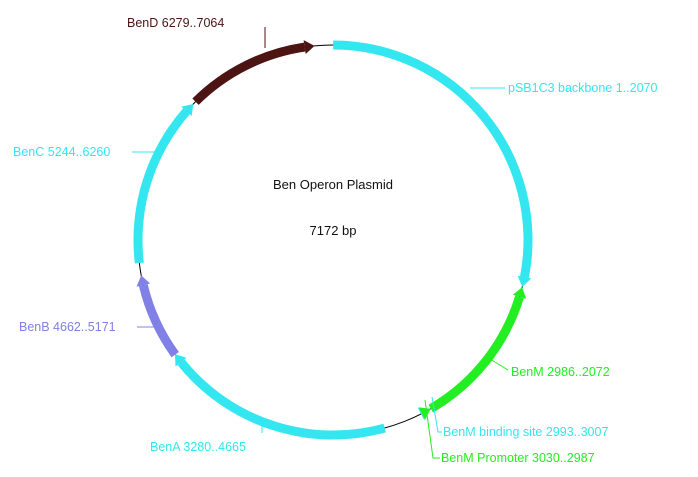 This screenshot has width=698, height=477. What do you see at coordinates (67, 327) in the screenshot?
I see `label-benB: BenB 4662..5171` at bounding box center [67, 327].